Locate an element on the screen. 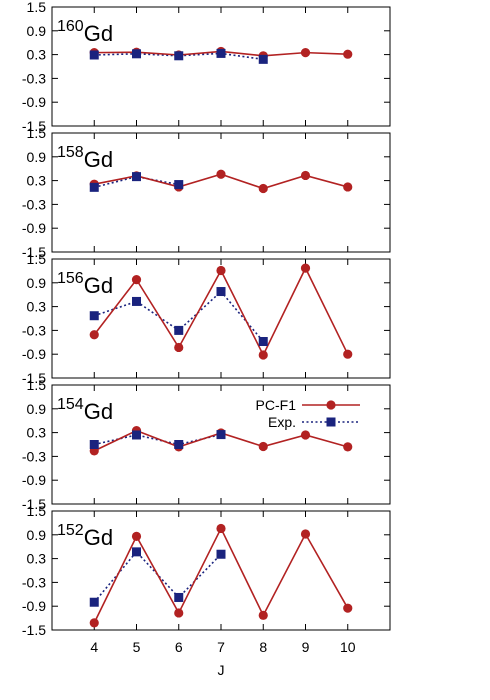  nucleus-label: 156Gd is located at coordinates (85, 284).